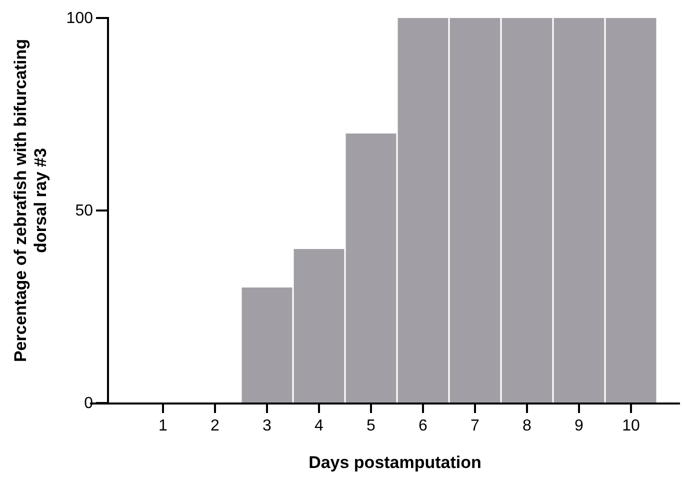  Describe the element at coordinates (215, 425) in the screenshot. I see `x-tick-label: 2` at that location.